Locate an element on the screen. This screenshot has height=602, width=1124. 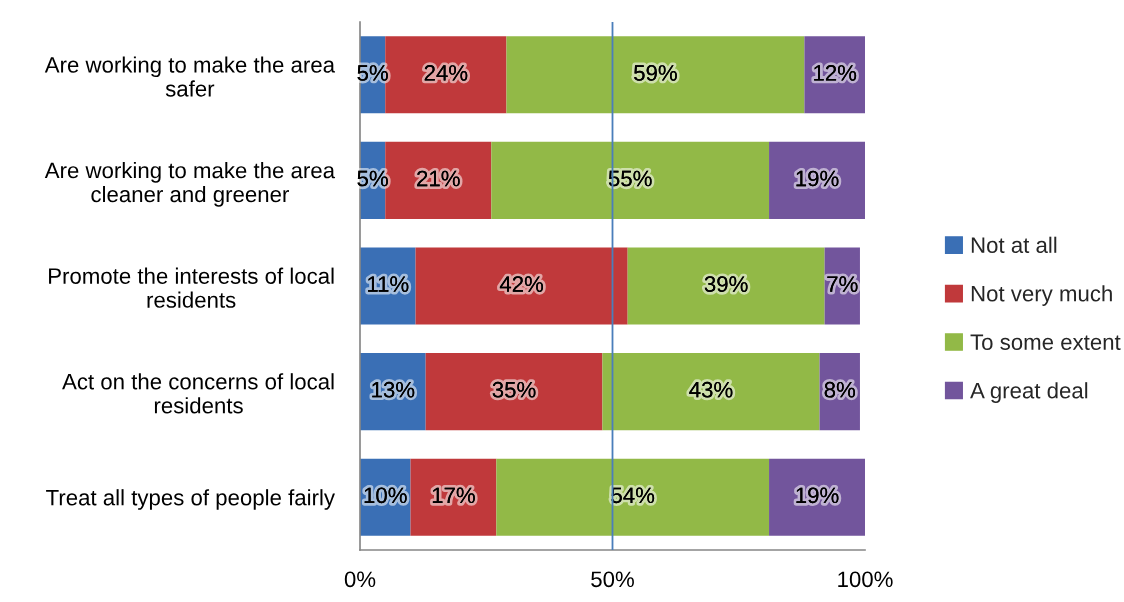
data-label: 7% is located at coordinates (842, 284).